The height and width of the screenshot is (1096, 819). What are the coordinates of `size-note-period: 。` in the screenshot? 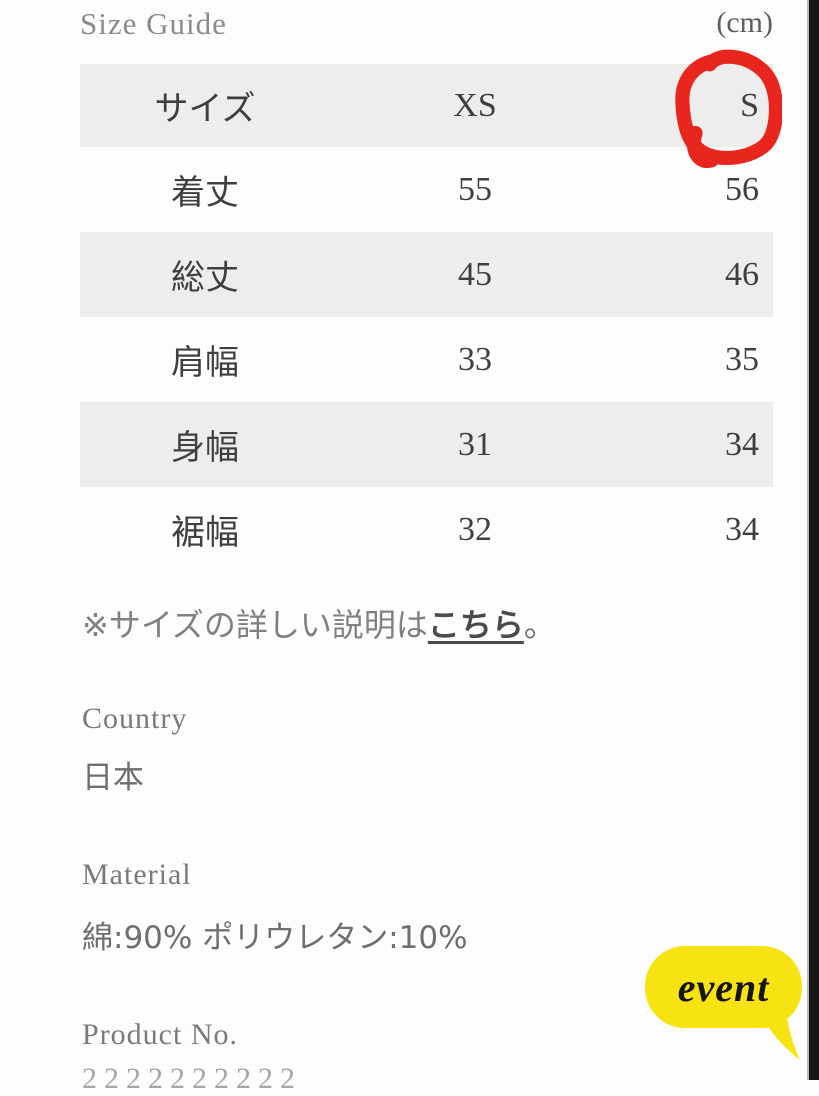 It's located at (539, 625).